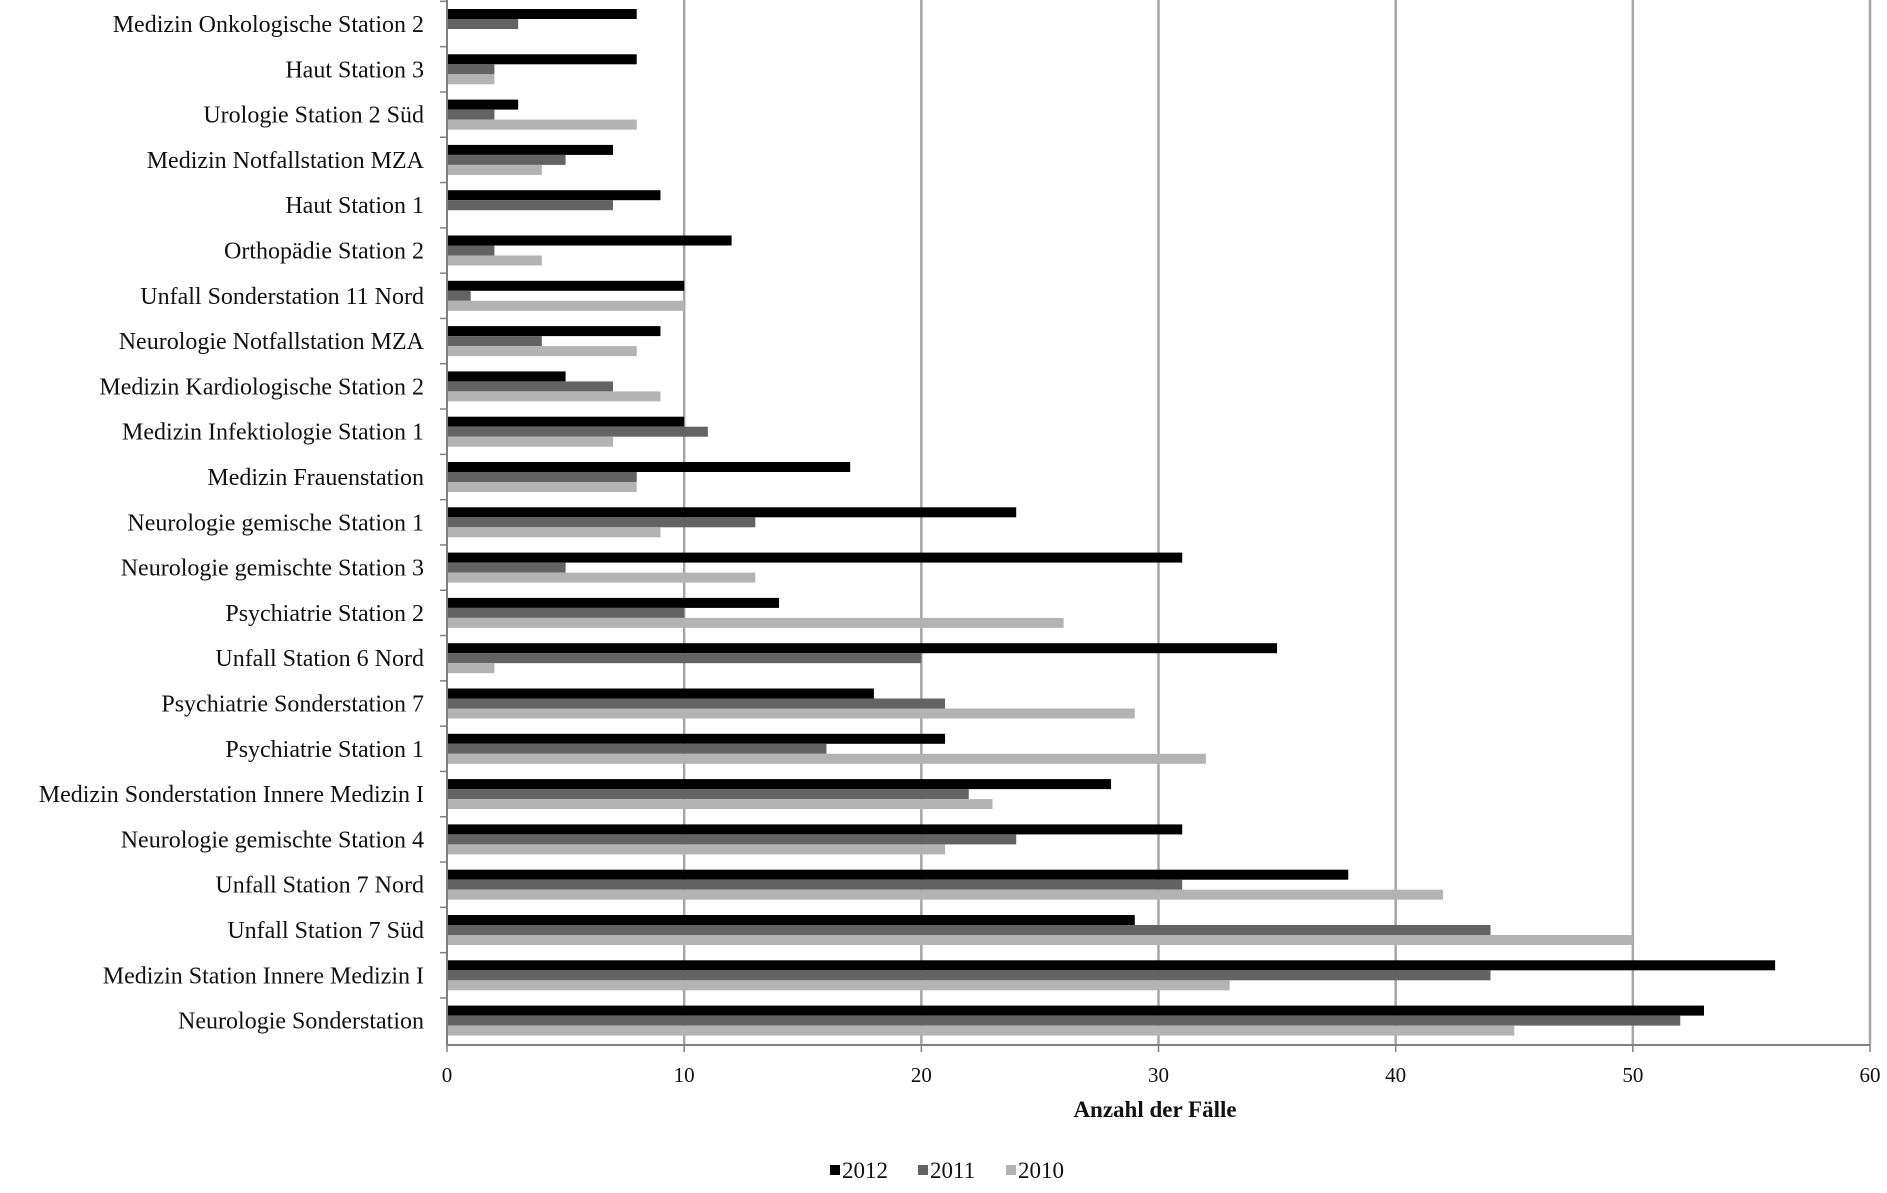  I want to click on legend-label: 2010, so click(1041, 1170).